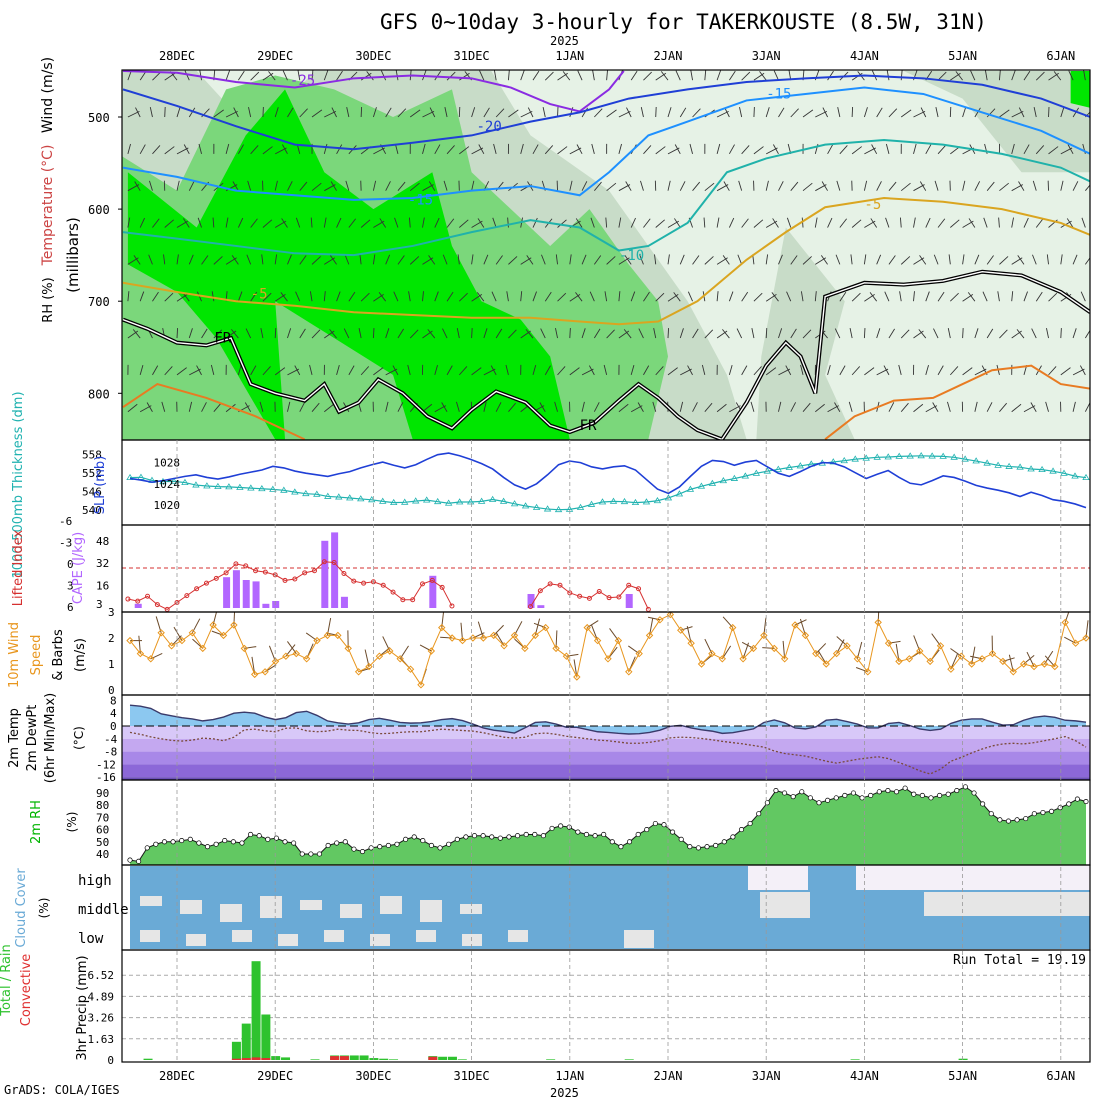 The image size is (1100, 1100). Describe the element at coordinates (99, 604) in the screenshot. I see `cape-tick-label: 3` at that location.